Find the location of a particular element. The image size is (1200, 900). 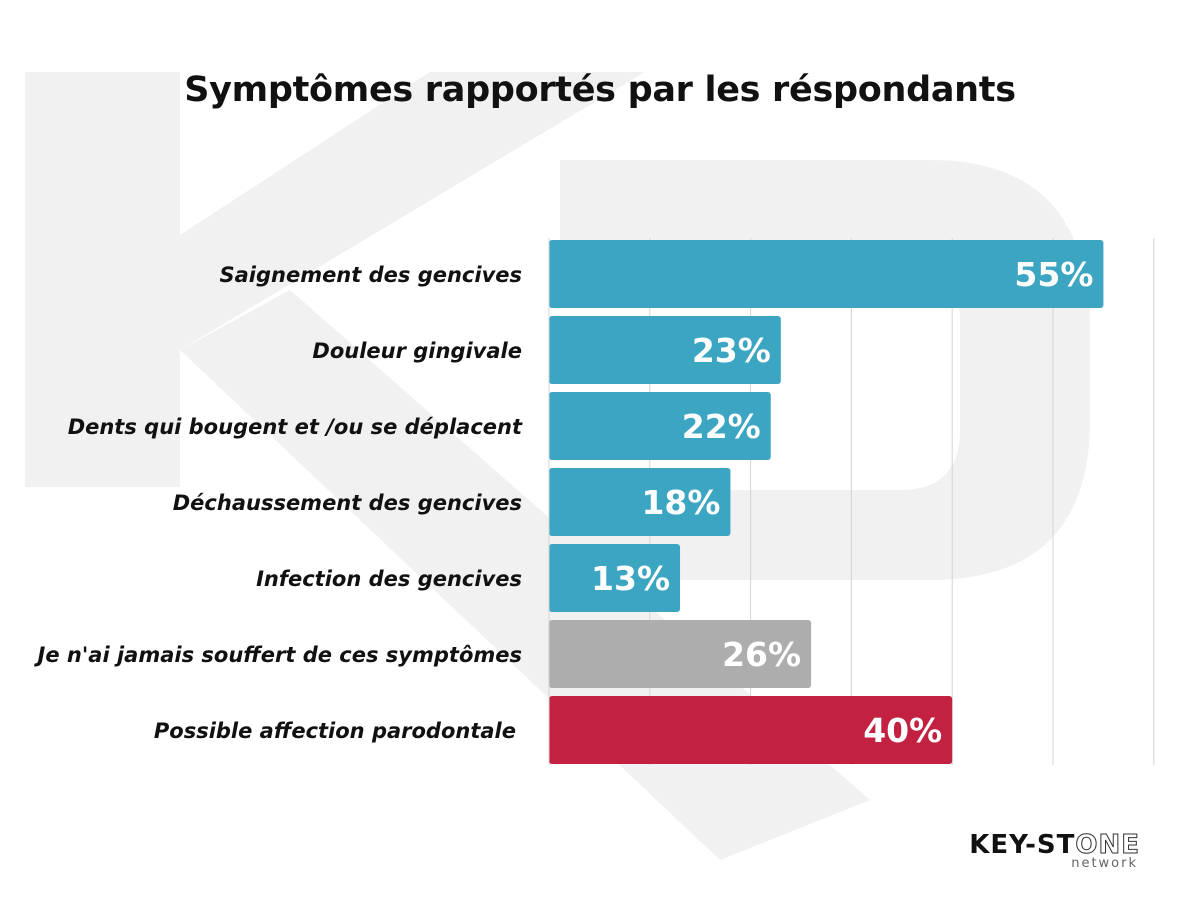

logo-wordmark: KEY-STONE is located at coordinates (1054, 845).